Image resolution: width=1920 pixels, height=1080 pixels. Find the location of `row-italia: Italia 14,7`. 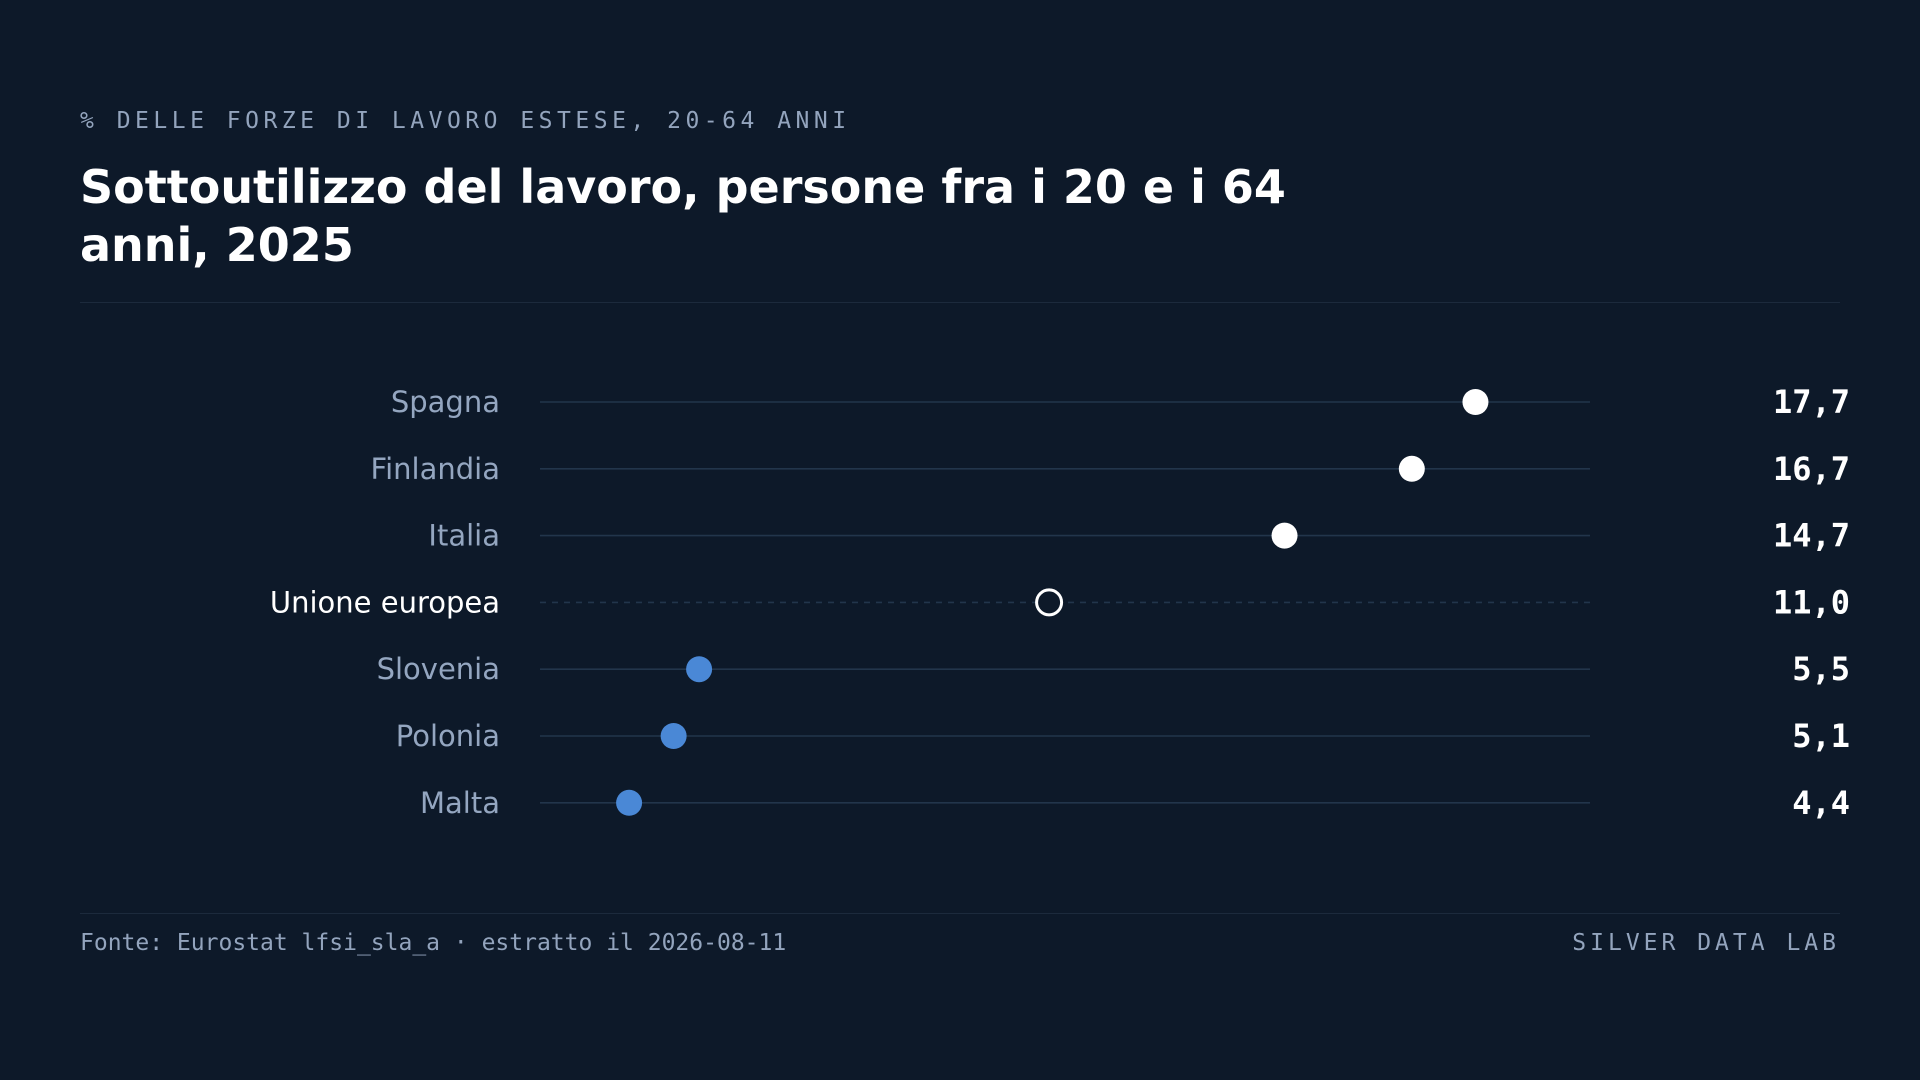

row-italia: Italia 14,7 is located at coordinates (1139, 536).